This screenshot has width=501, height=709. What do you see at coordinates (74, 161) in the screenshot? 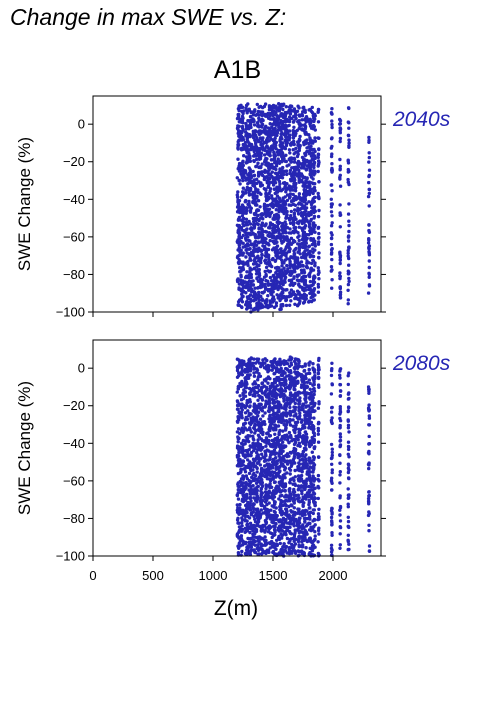
I see `y-tick-label: −20` at bounding box center [74, 161].